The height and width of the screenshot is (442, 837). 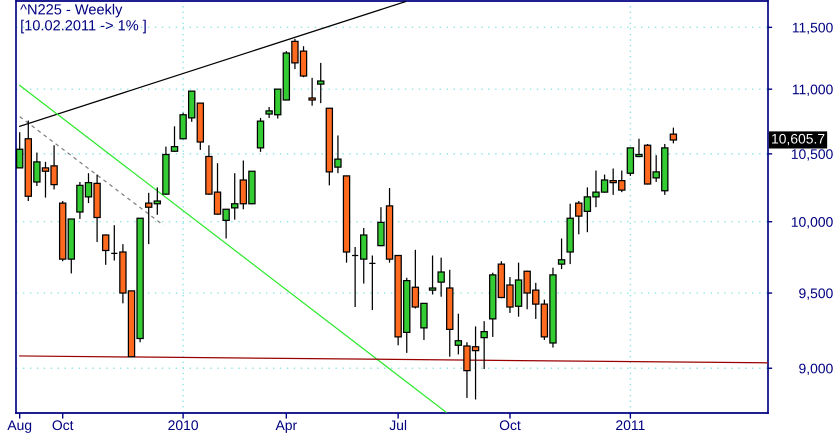 I want to click on text: [10.02.2011 -> 1% ], so click(x=83, y=27).